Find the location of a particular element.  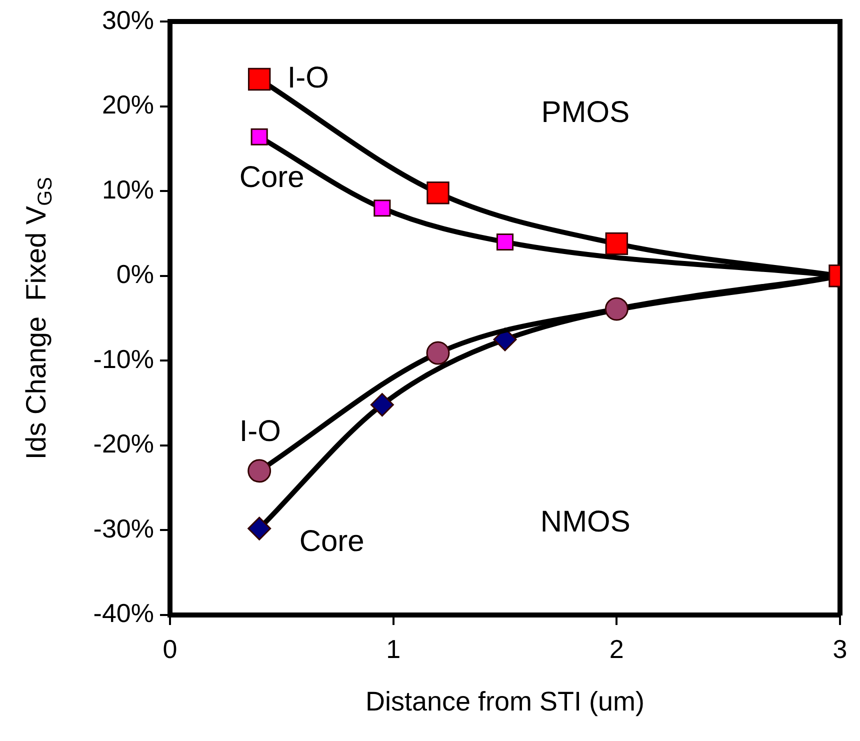

y-tick-label: 20% is located at coordinates (128, 105).